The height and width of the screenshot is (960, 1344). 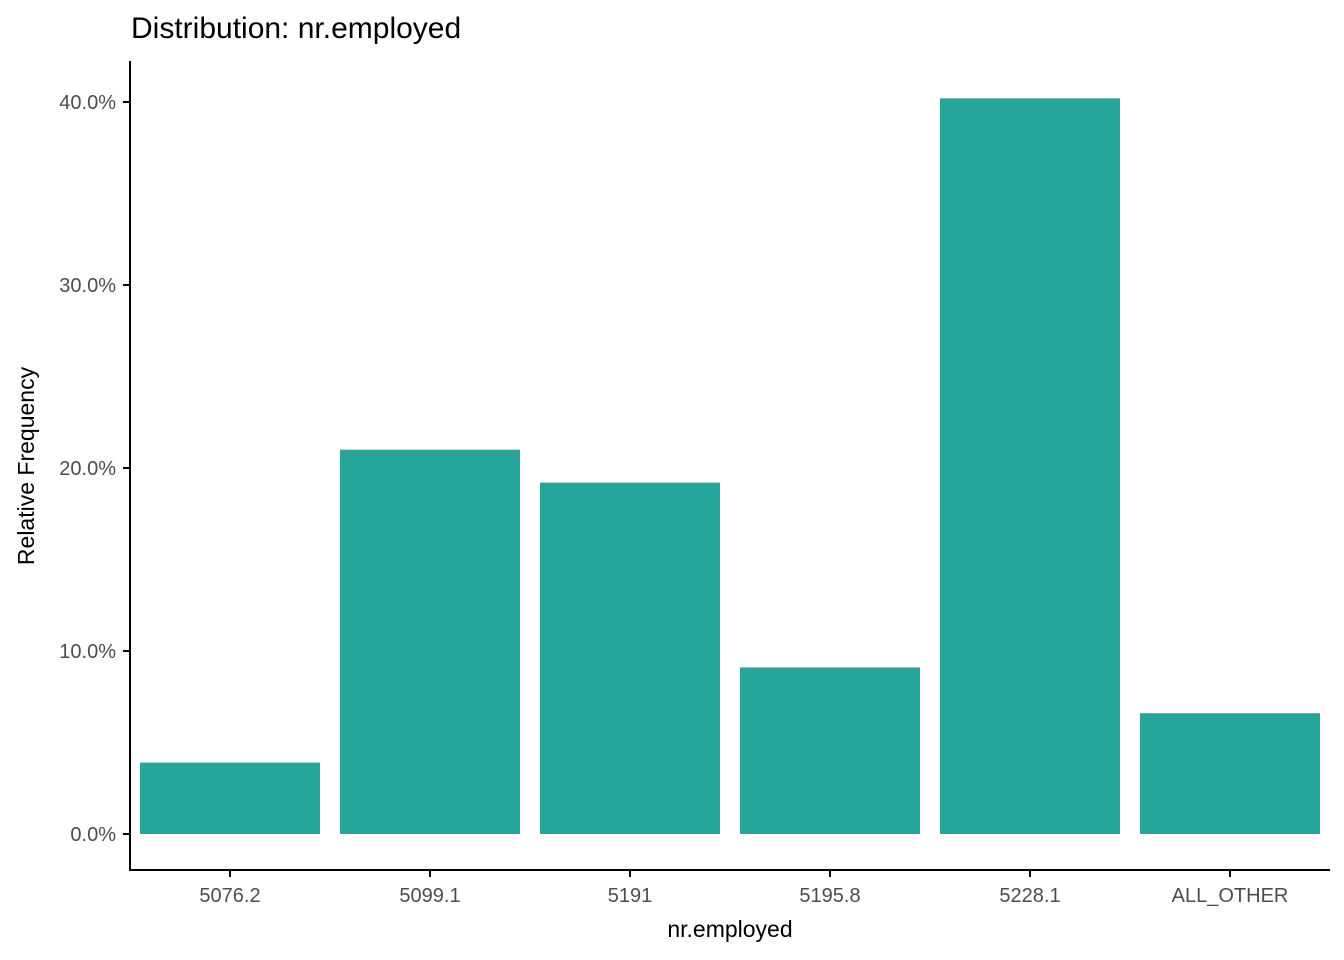 I want to click on x-tick-label: 5195.8, so click(x=829, y=896).